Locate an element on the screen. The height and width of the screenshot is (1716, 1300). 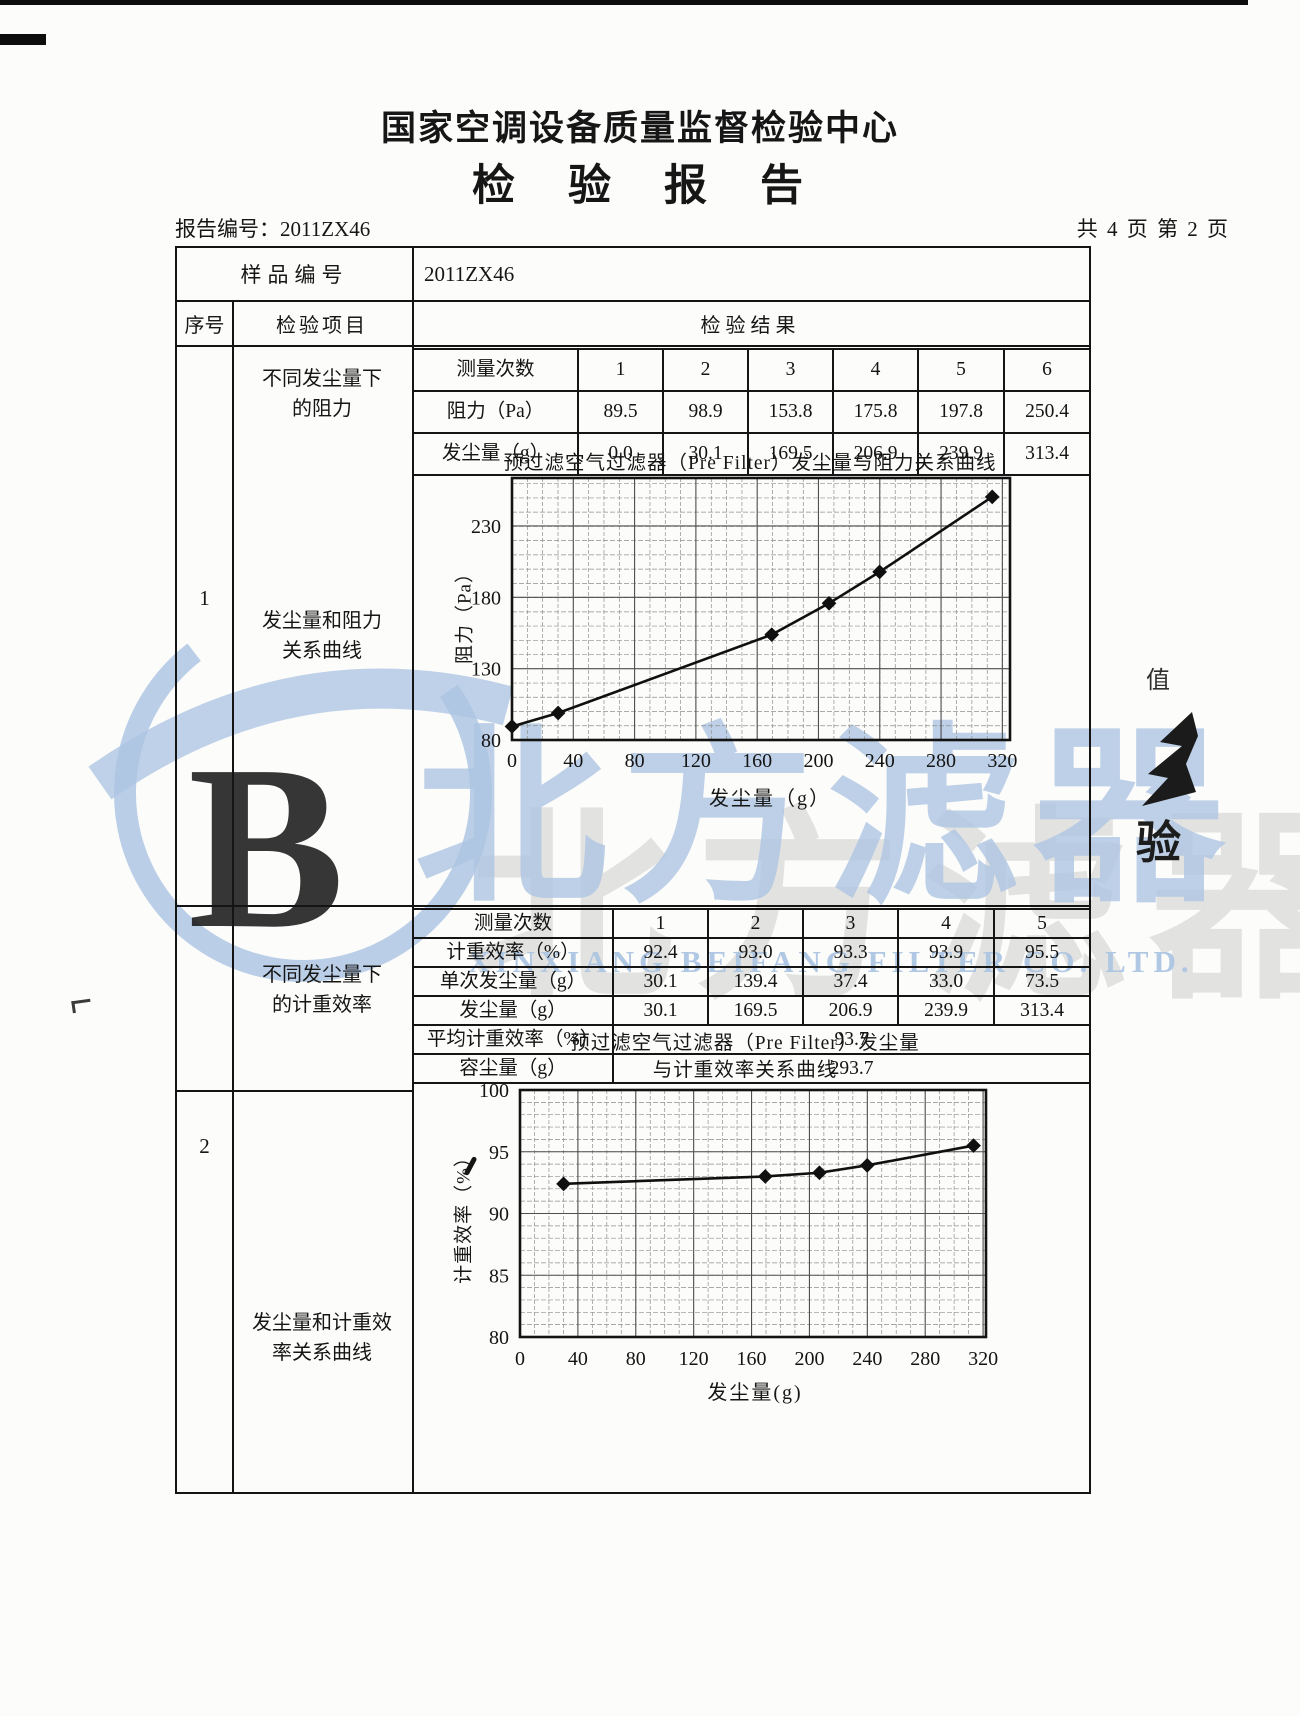
column-header-seq: 序号 is located at coordinates (204, 326).